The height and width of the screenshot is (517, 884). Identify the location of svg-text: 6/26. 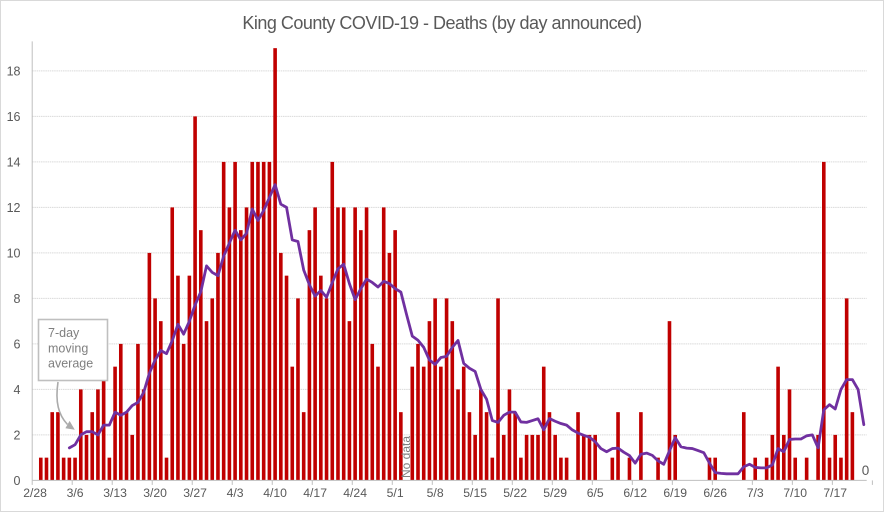
(715, 493).